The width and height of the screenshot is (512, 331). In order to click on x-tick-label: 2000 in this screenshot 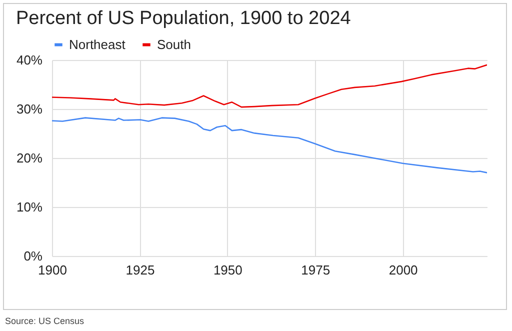, I will do `click(403, 270)`.